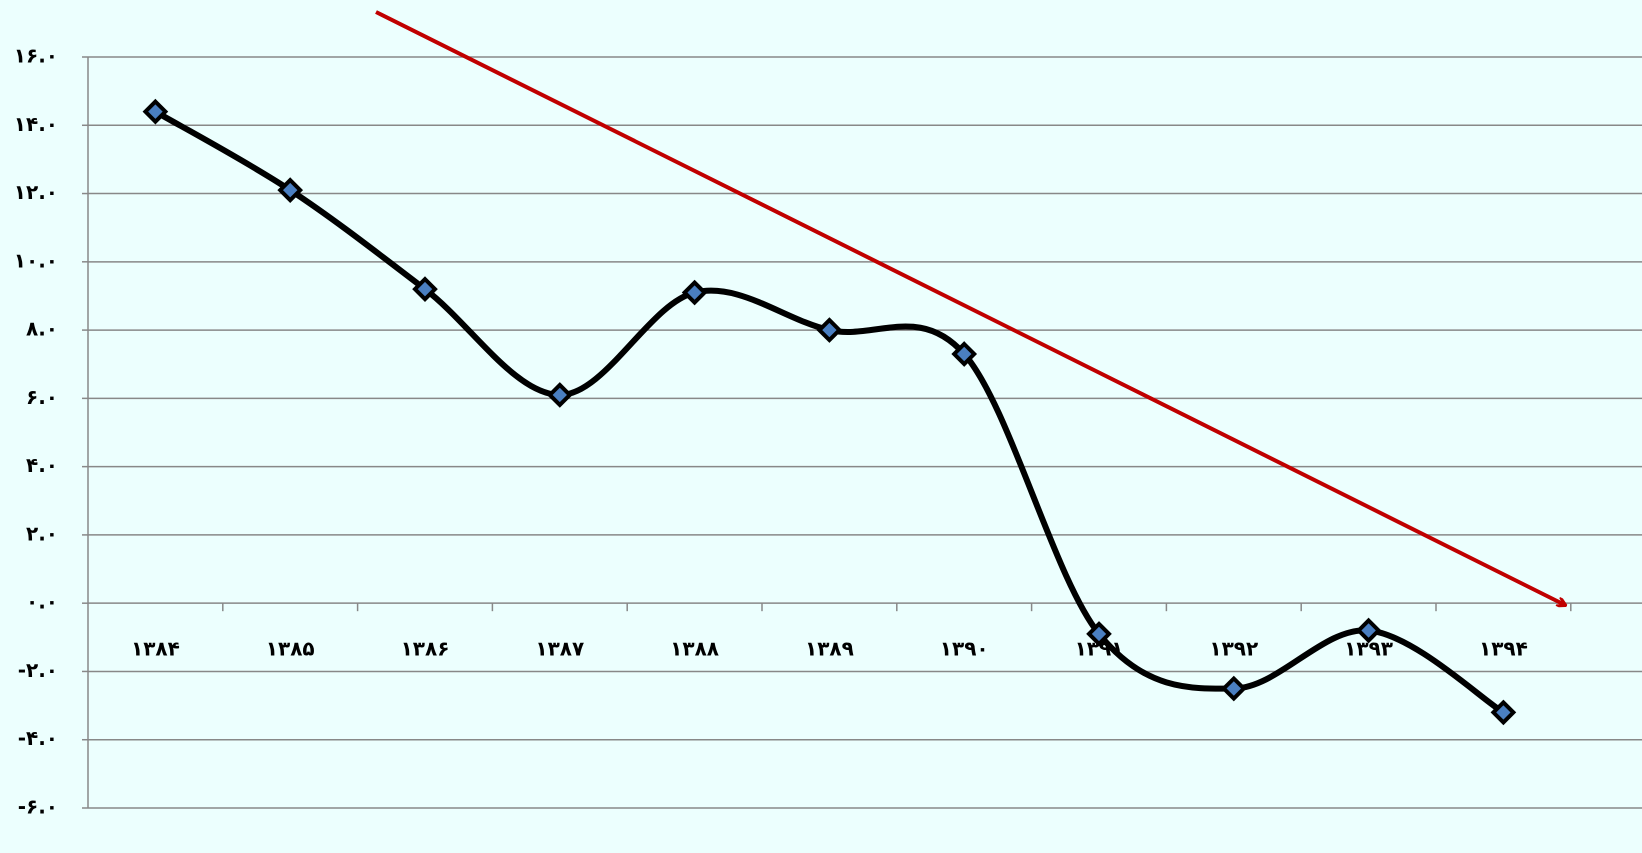 Image resolution: width=1642 pixels, height=853 pixels. What do you see at coordinates (155, 649) in the screenshot?
I see `x-tick-label: ۱۳۸۴` at bounding box center [155, 649].